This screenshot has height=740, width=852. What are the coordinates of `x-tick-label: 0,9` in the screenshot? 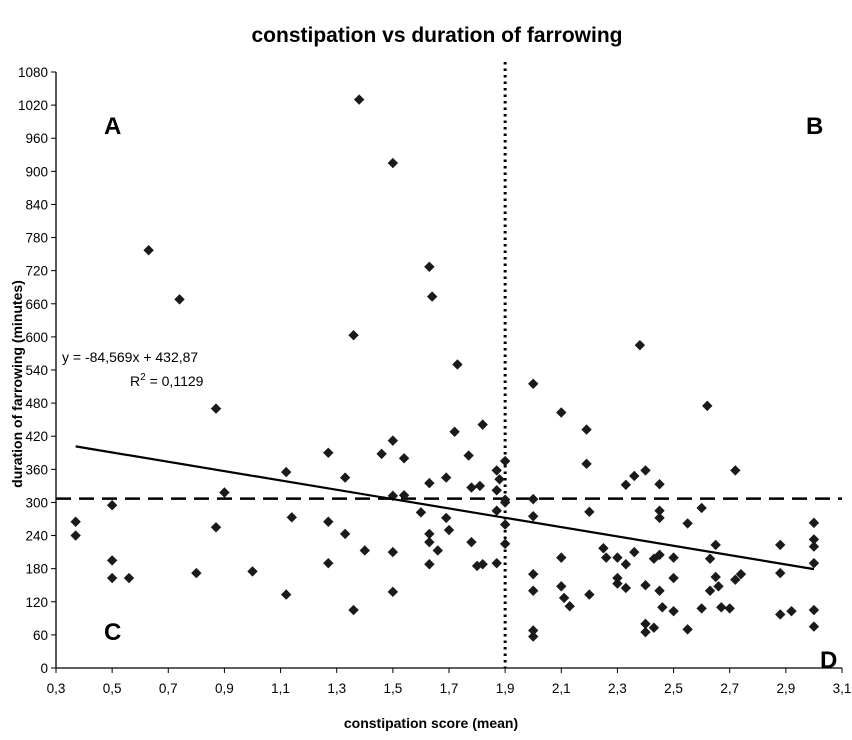 It's located at (224, 688).